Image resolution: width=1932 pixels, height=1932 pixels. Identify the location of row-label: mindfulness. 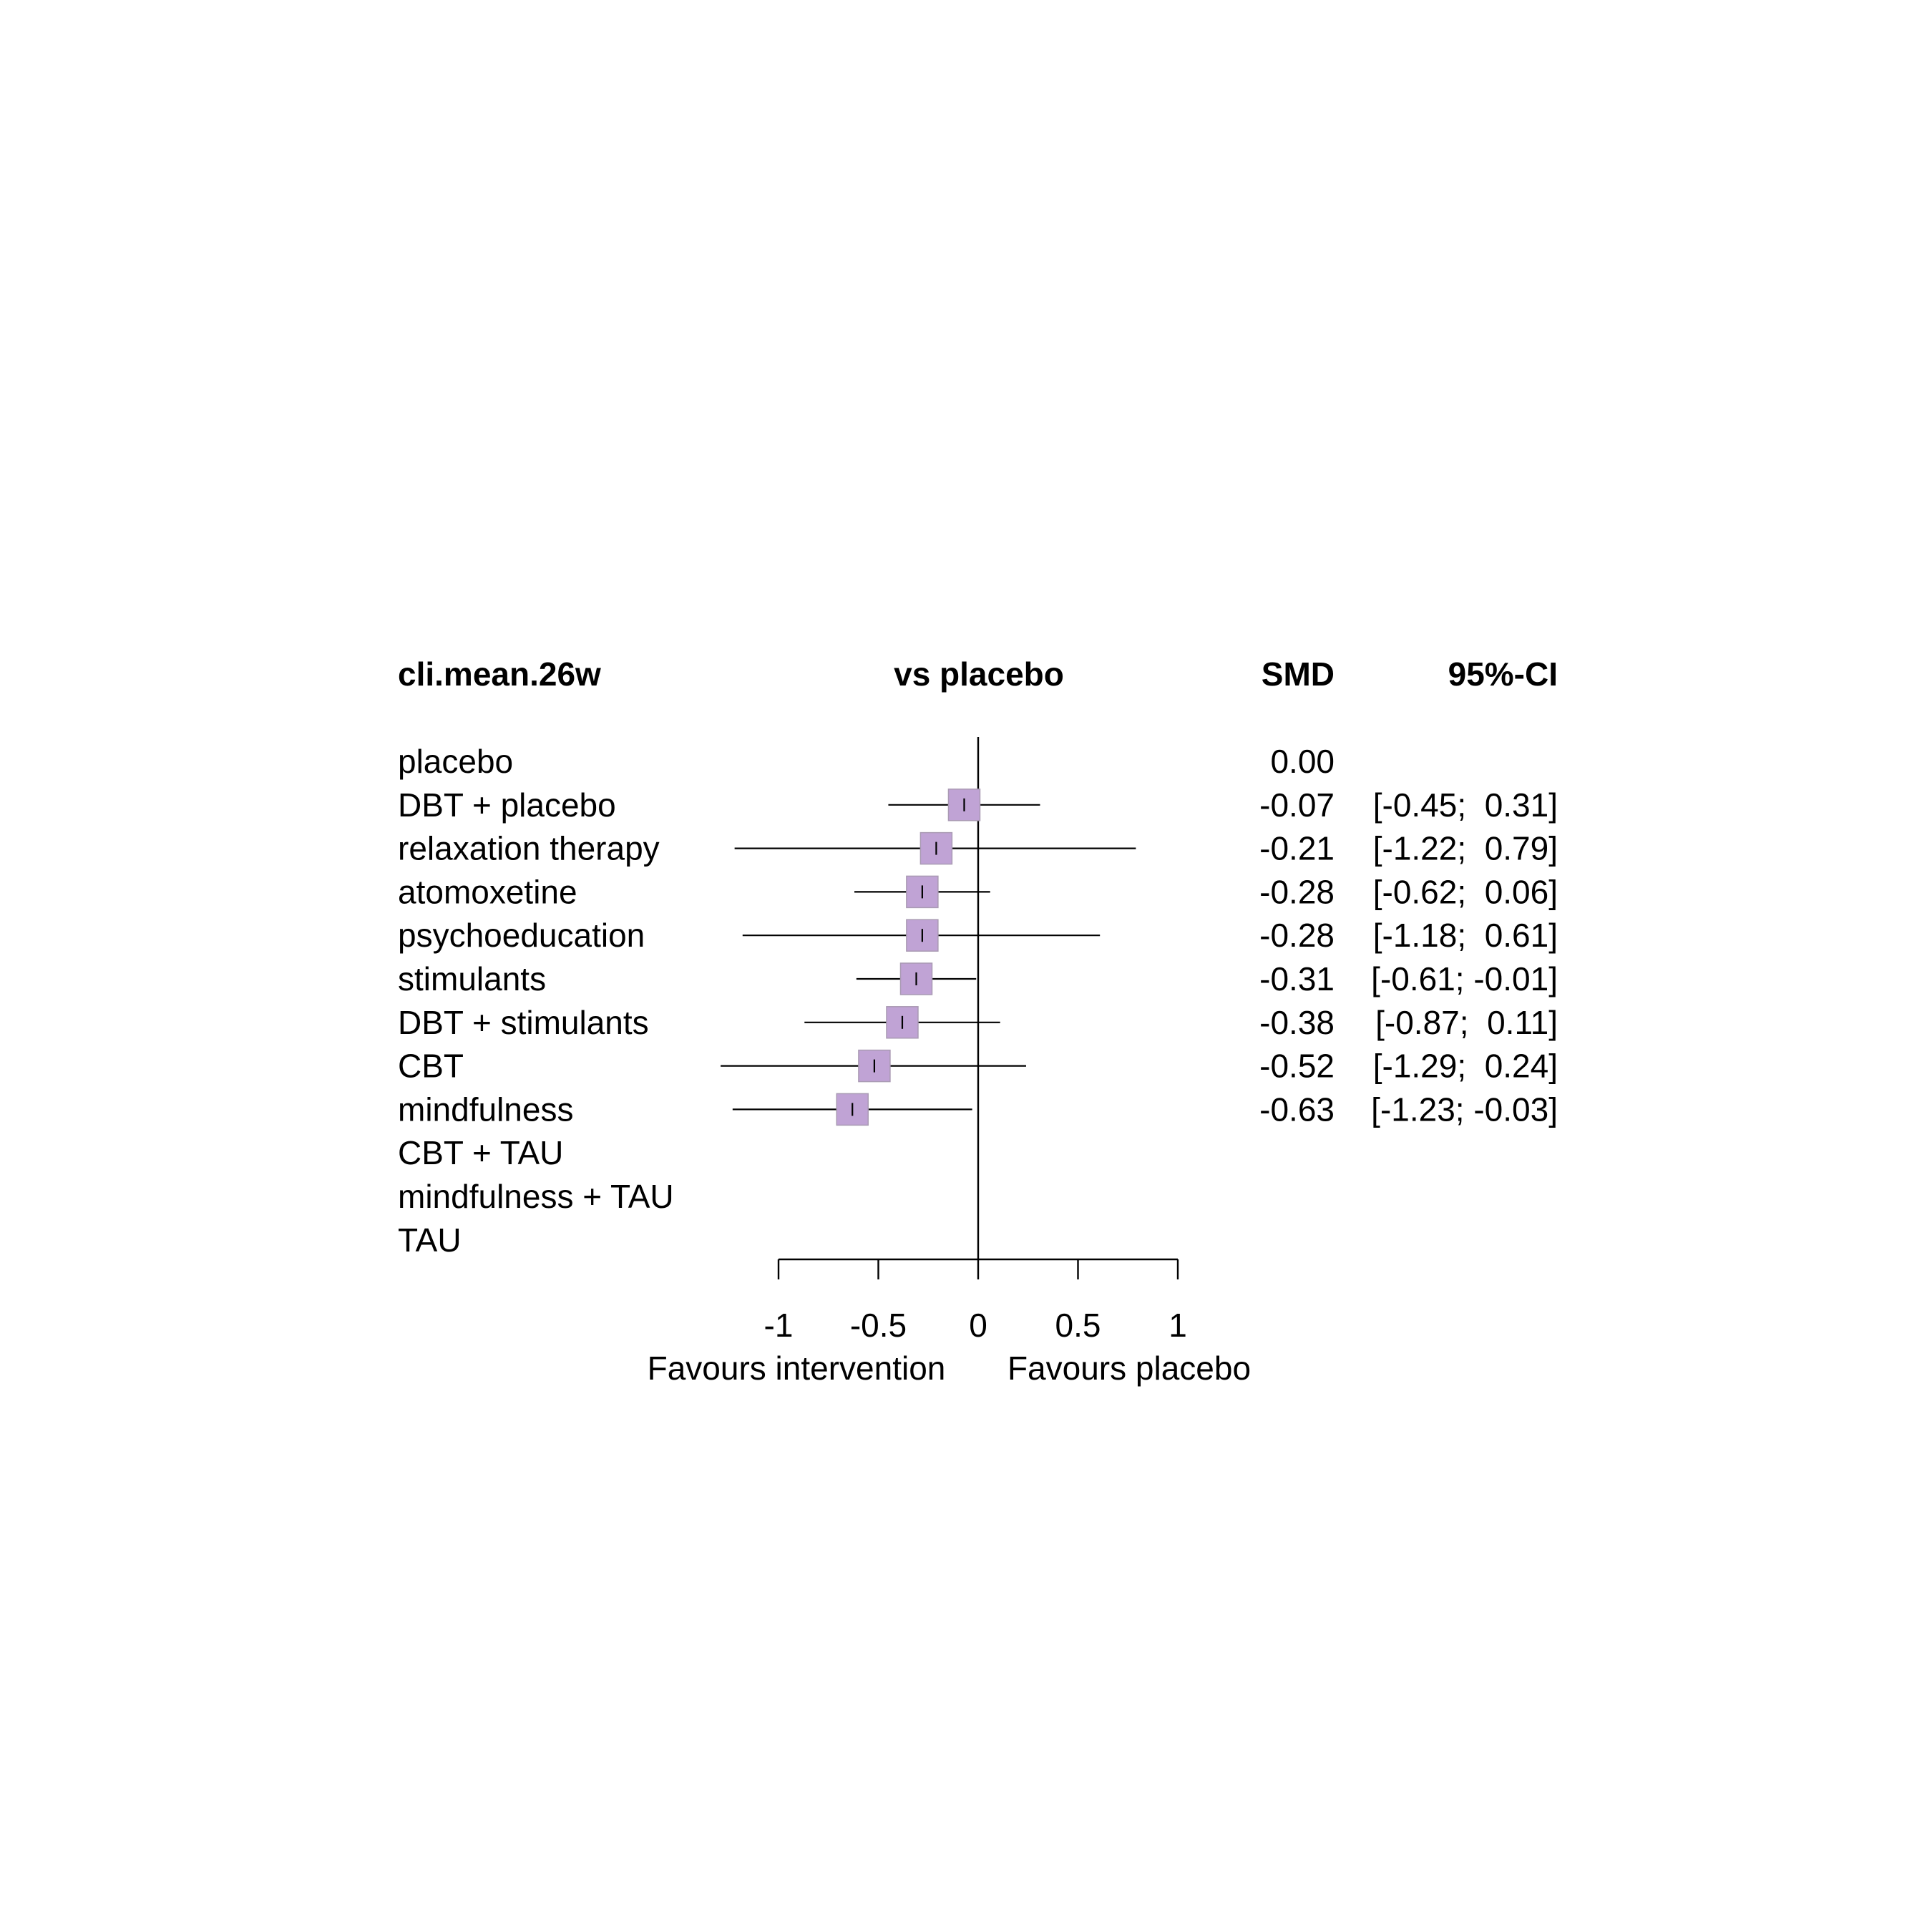
(485, 1109).